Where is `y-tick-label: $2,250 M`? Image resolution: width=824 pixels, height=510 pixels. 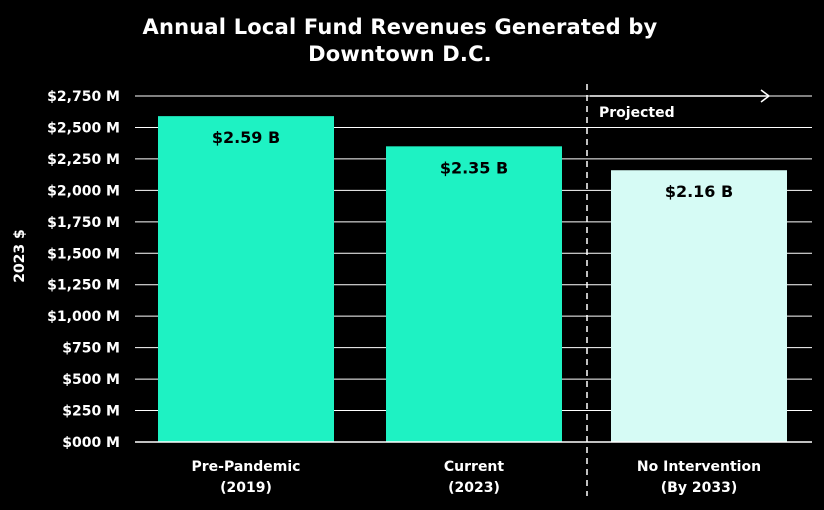 y-tick-label: $2,250 M is located at coordinates (83, 160).